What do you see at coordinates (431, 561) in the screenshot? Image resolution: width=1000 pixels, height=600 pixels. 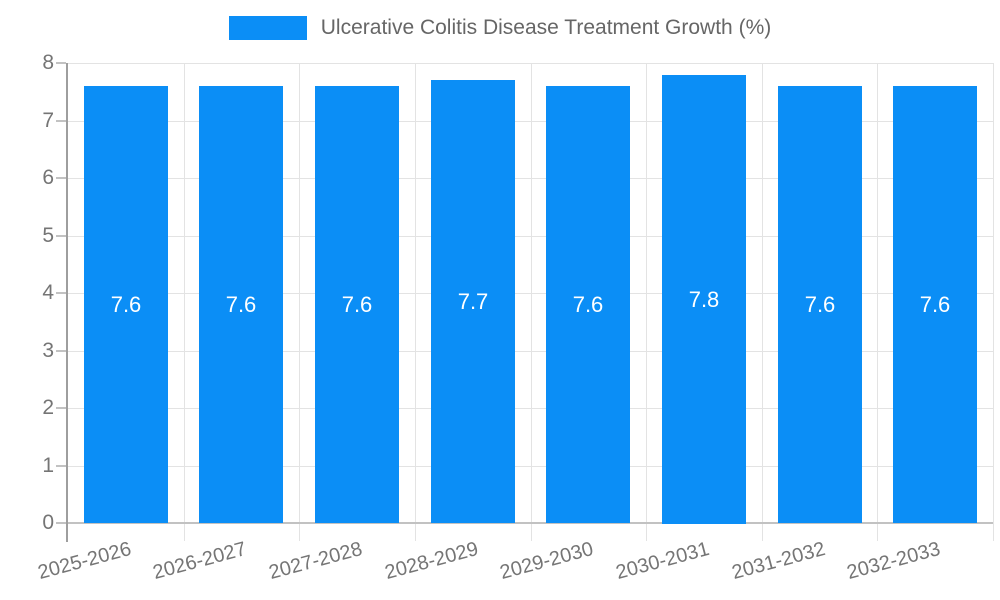 I see `x-tick-label: 2028-2029` at bounding box center [431, 561].